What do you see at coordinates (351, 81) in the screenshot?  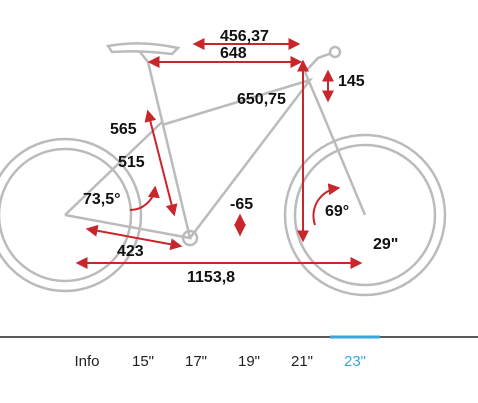 I see `dimension: 145` at bounding box center [351, 81].